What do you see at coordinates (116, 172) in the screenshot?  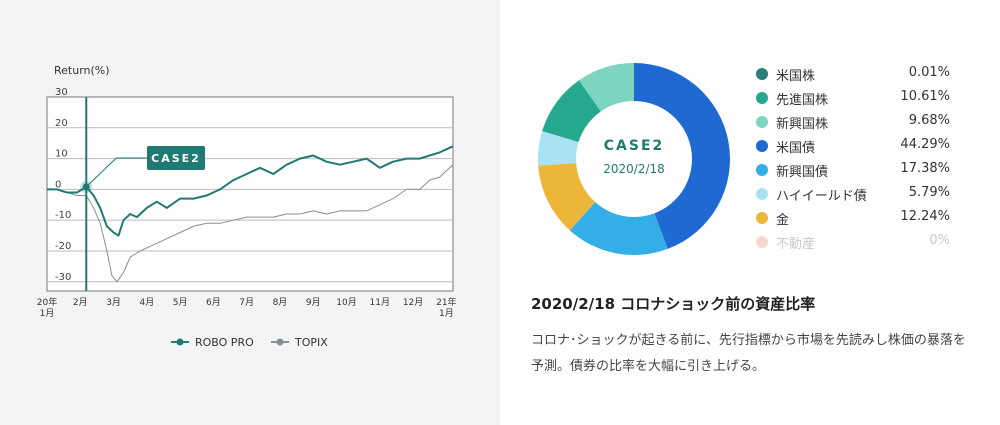 I see `case-callout-line` at bounding box center [116, 172].